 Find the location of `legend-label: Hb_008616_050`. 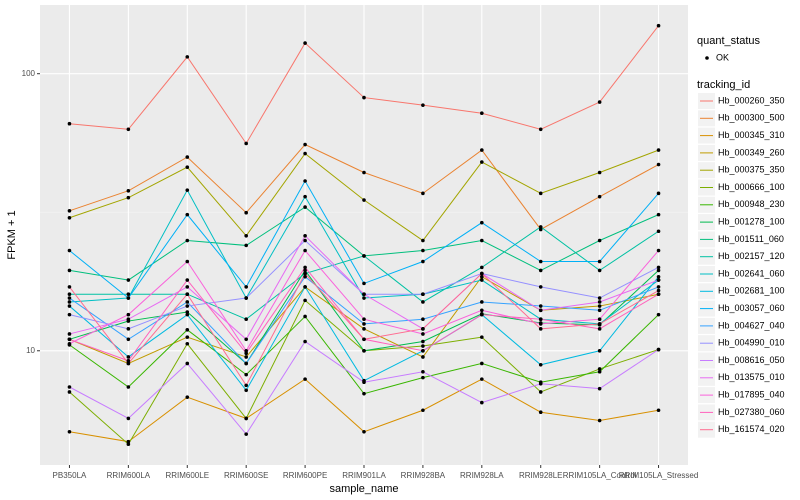

legend-label: Hb_008616_050 is located at coordinates (751, 360).